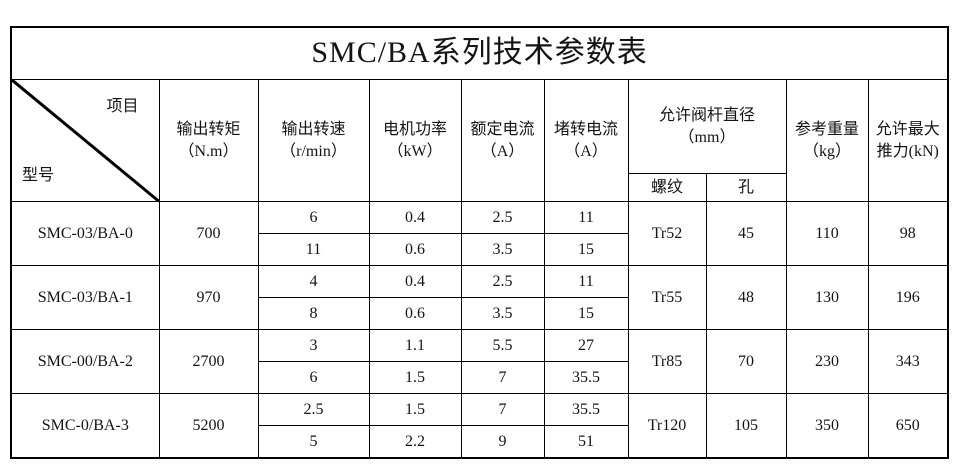 This screenshot has width=963, height=468. What do you see at coordinates (827, 297) in the screenshot?
I see `weight-cell: 130` at bounding box center [827, 297].